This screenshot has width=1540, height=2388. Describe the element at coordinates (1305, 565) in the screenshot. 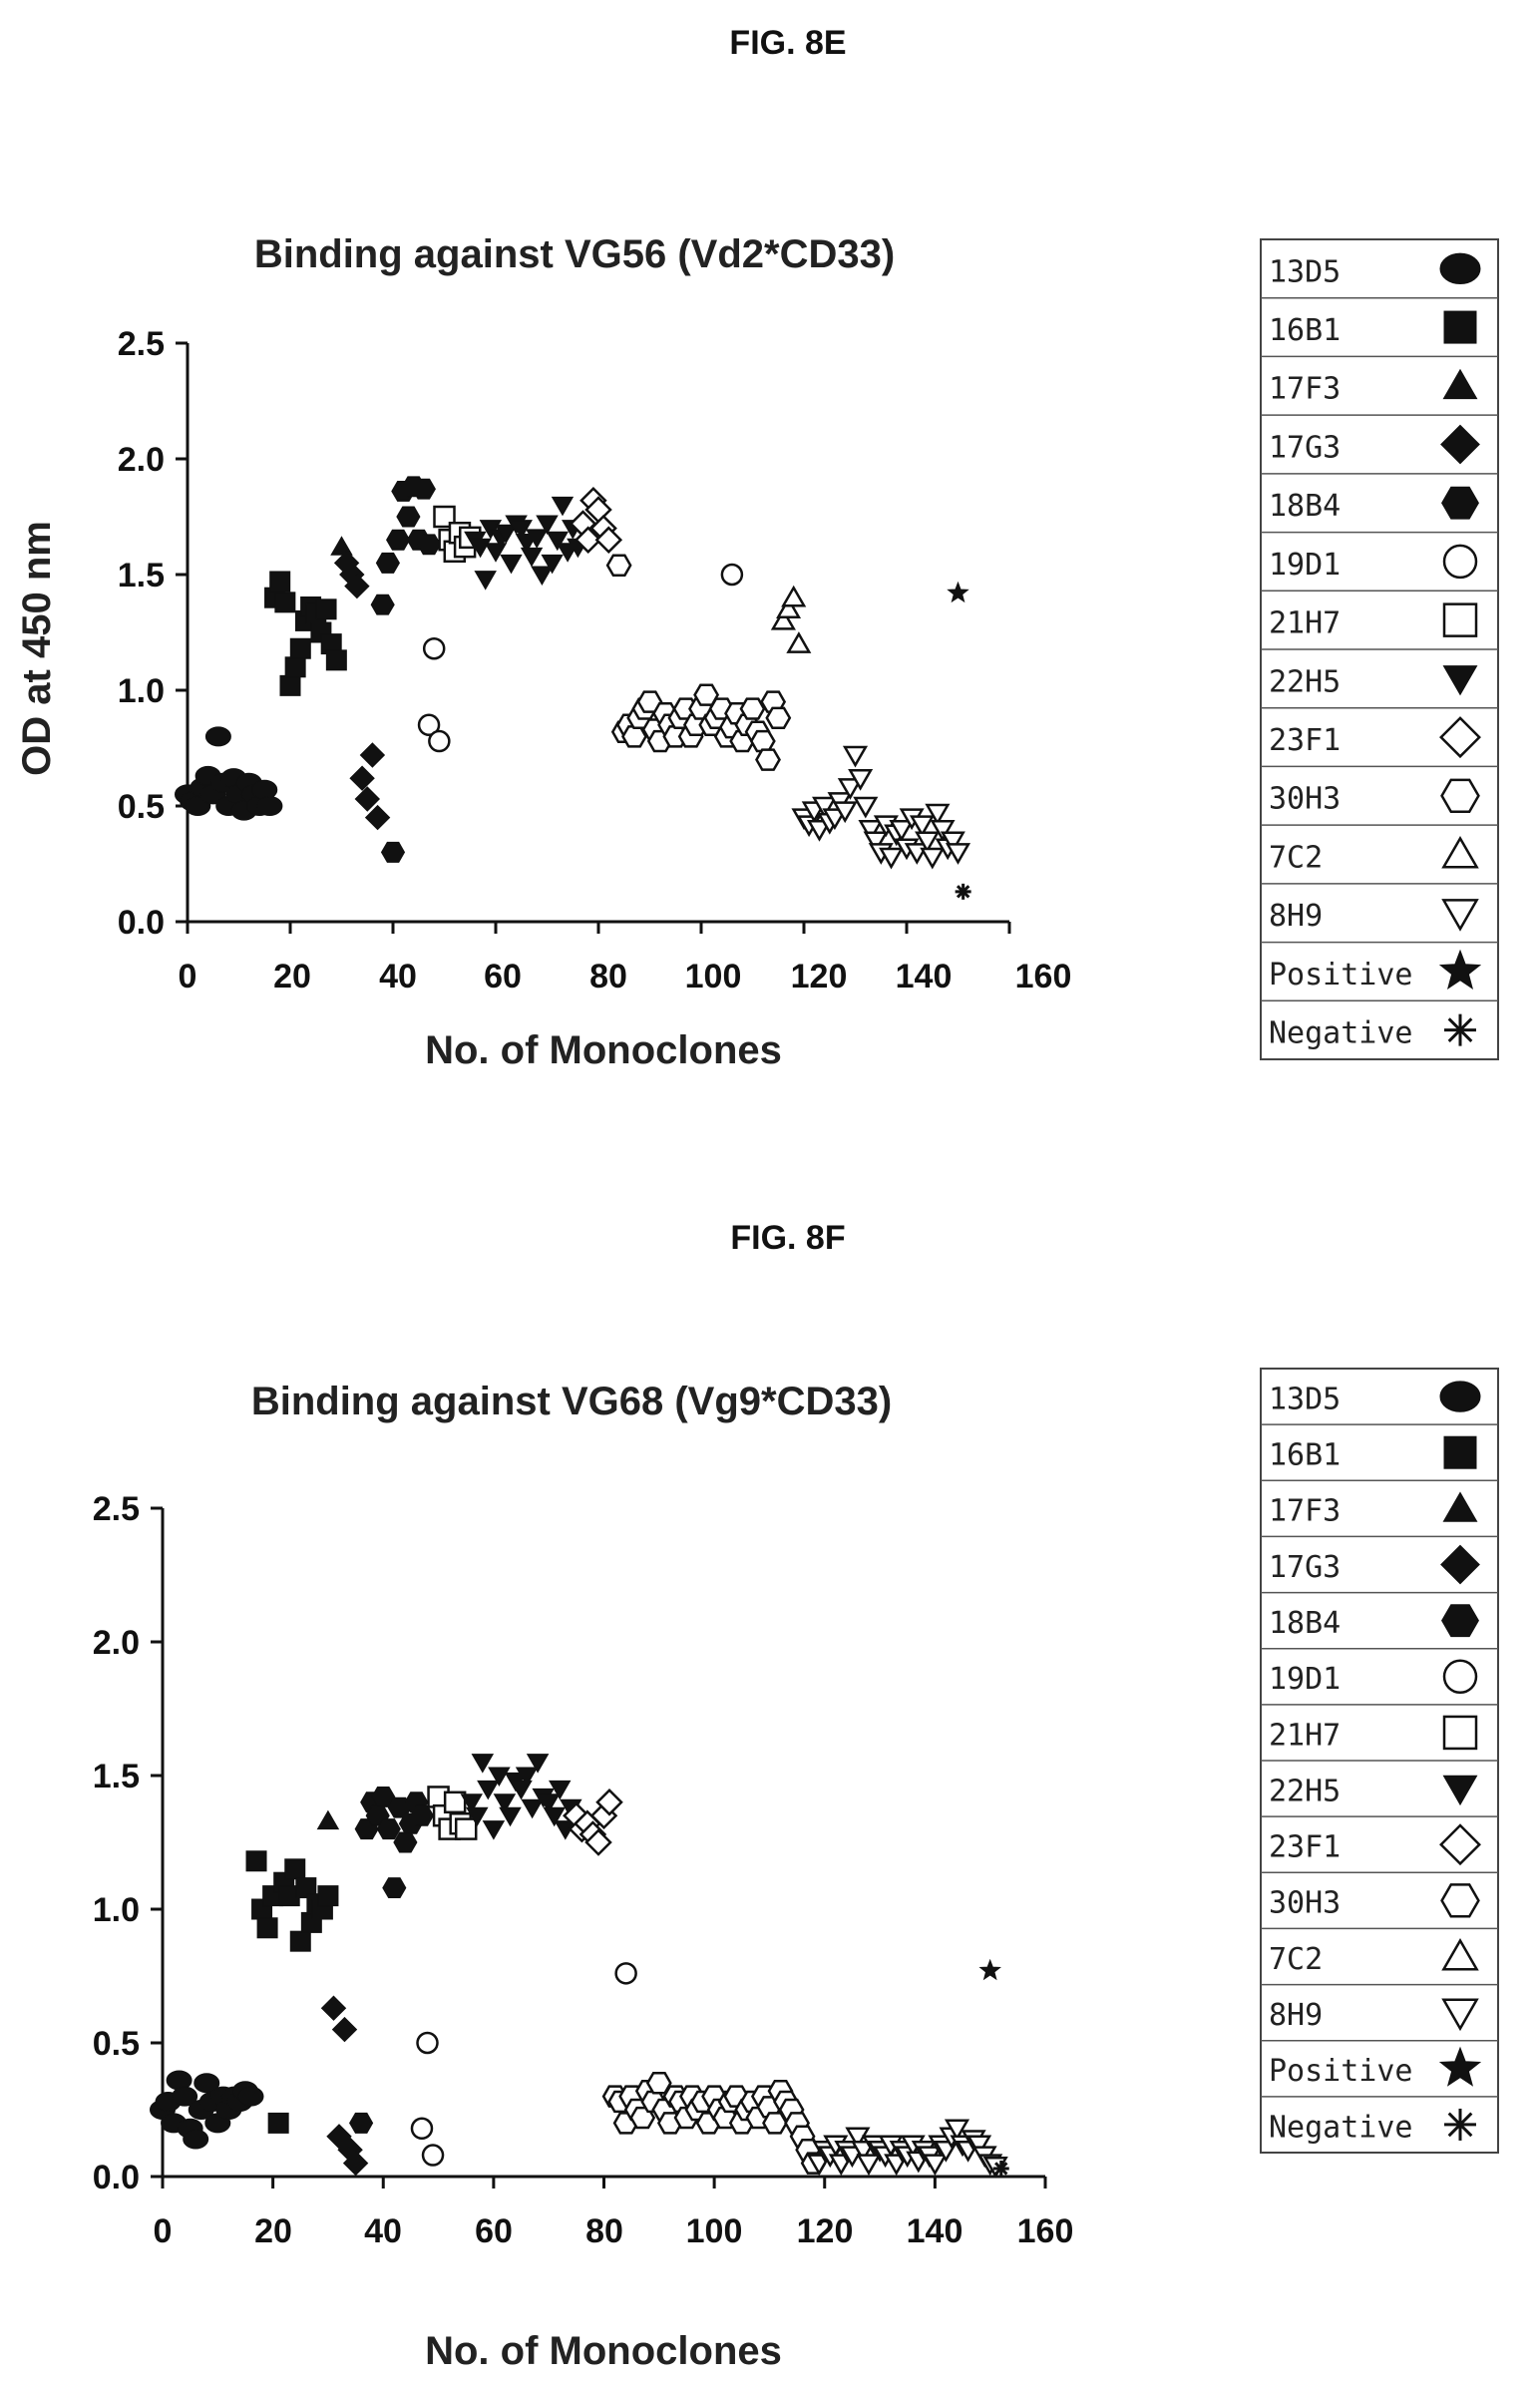

I see `legend-label: 19D1` at that location.